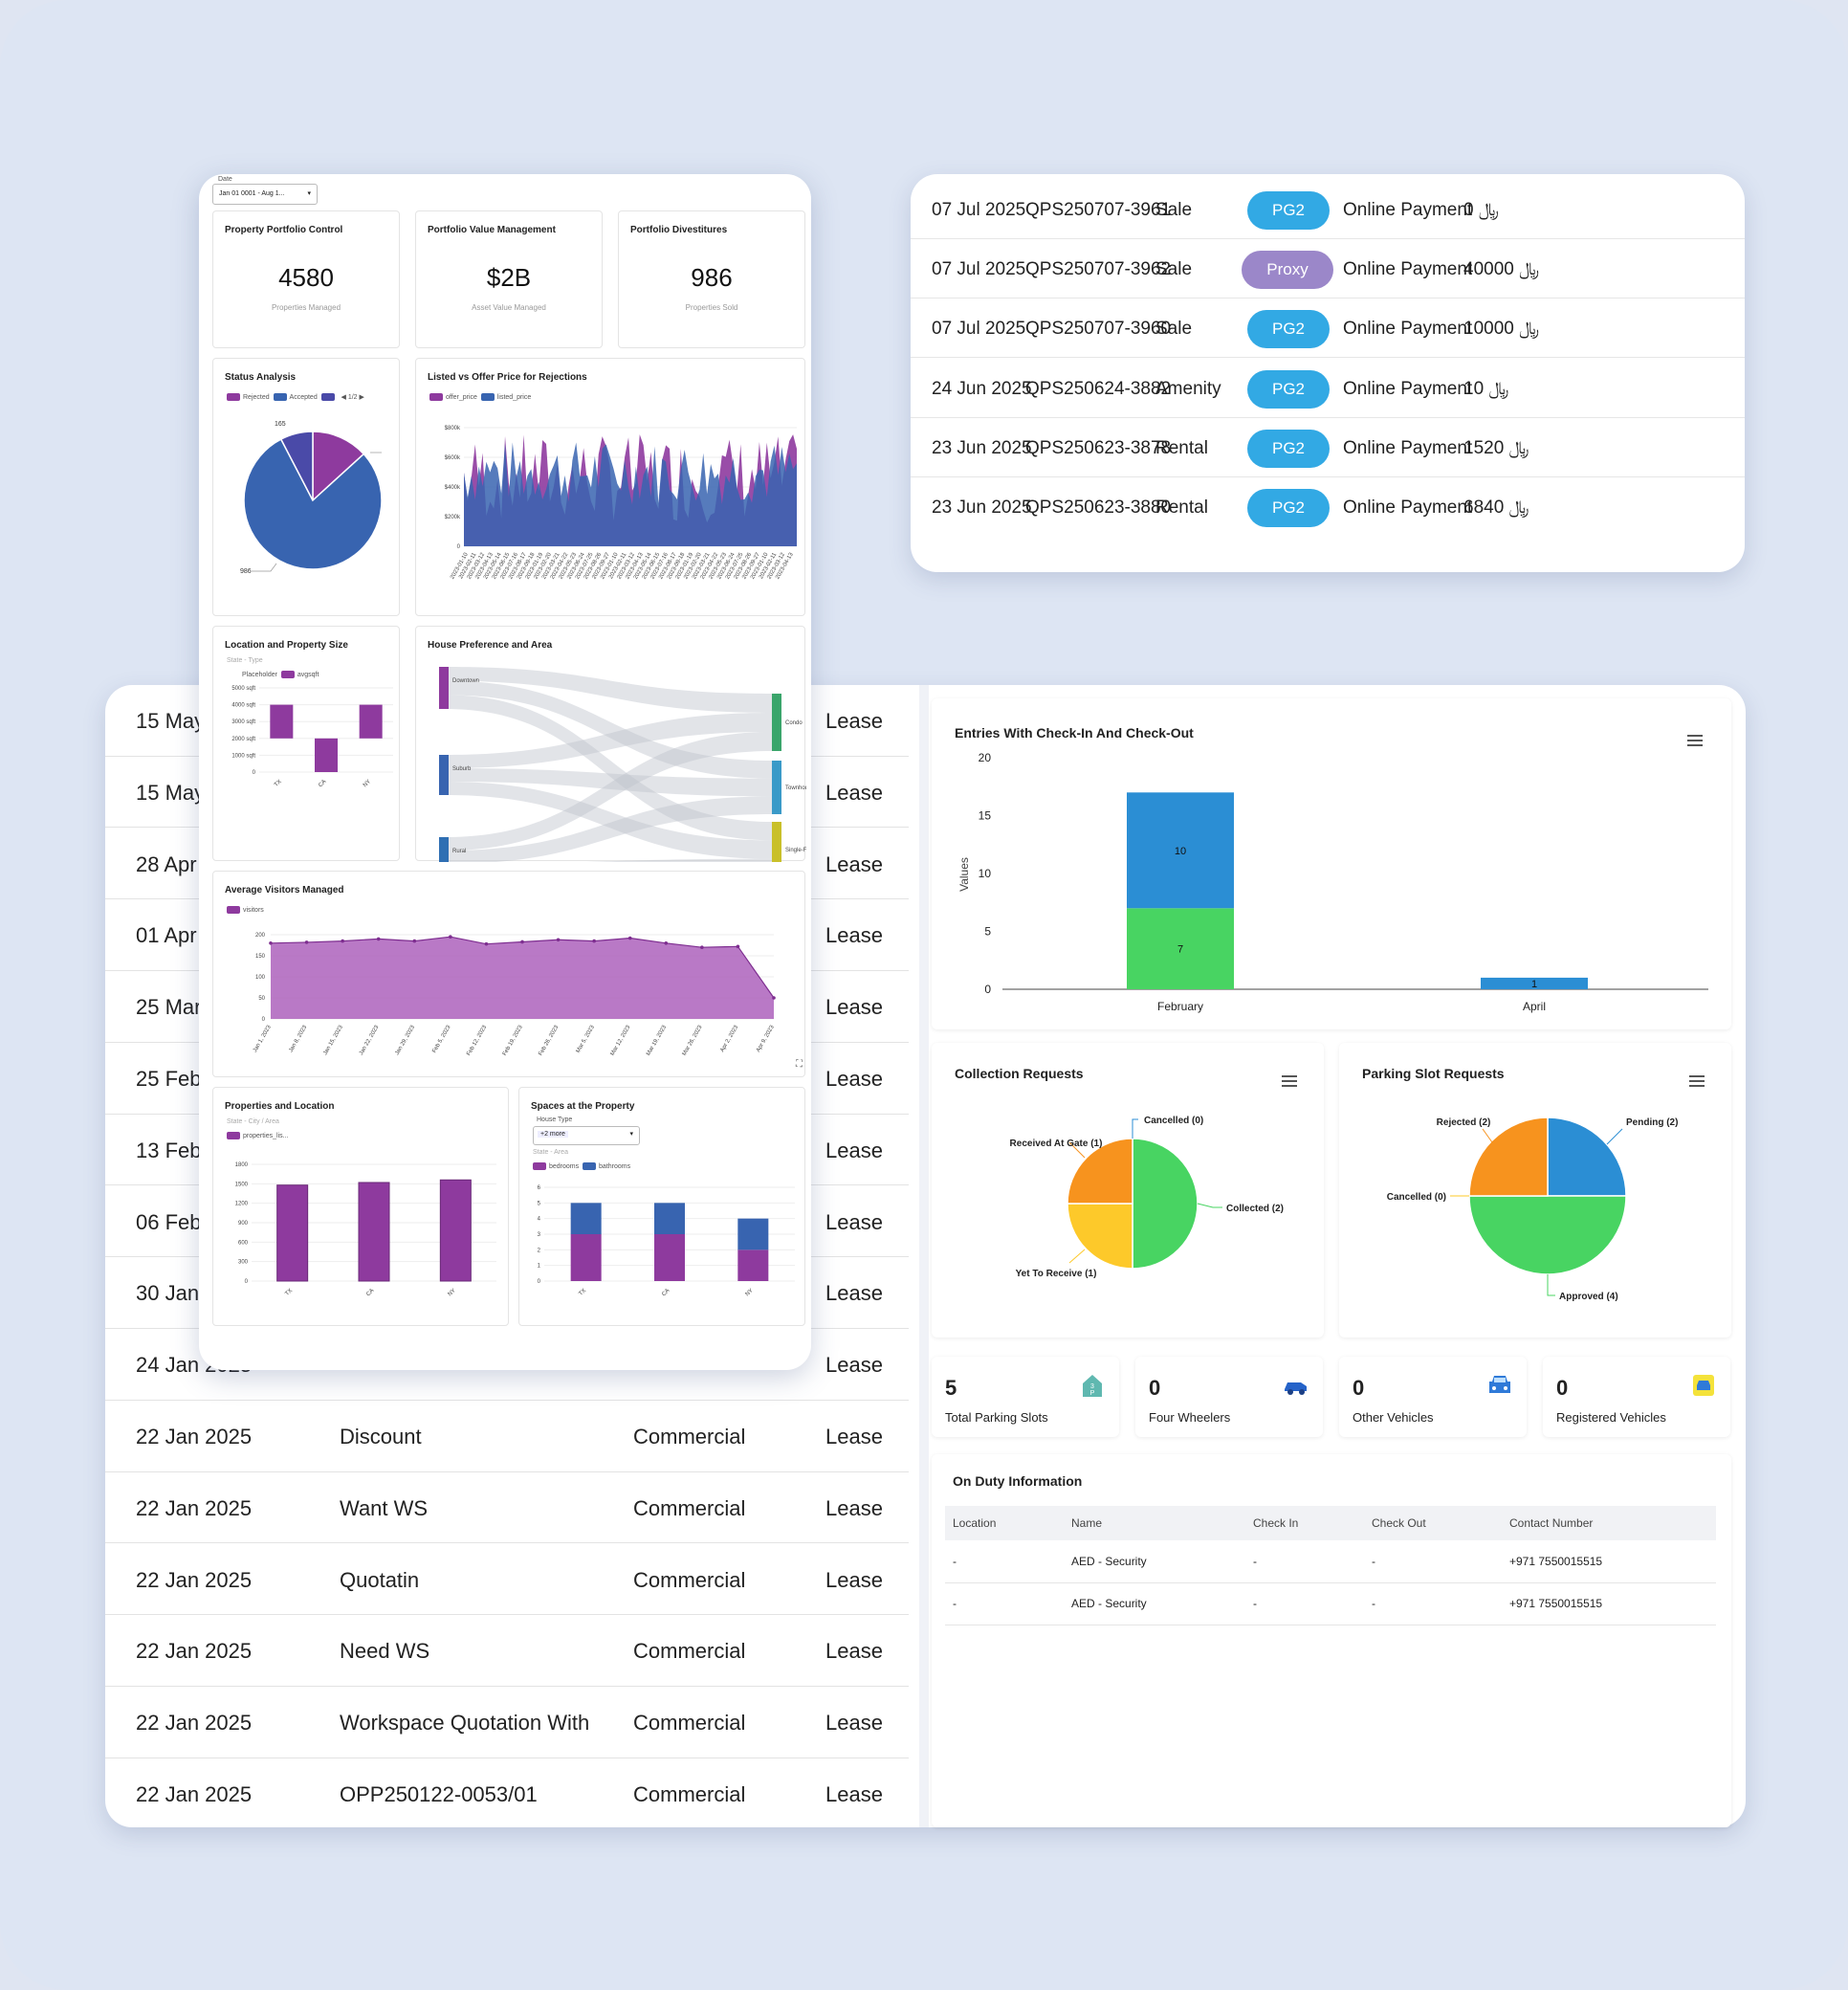 The image size is (1848, 1990). What do you see at coordinates (465, 1724) in the screenshot?
I see `lead-name: Workspace Quotation With` at bounding box center [465, 1724].